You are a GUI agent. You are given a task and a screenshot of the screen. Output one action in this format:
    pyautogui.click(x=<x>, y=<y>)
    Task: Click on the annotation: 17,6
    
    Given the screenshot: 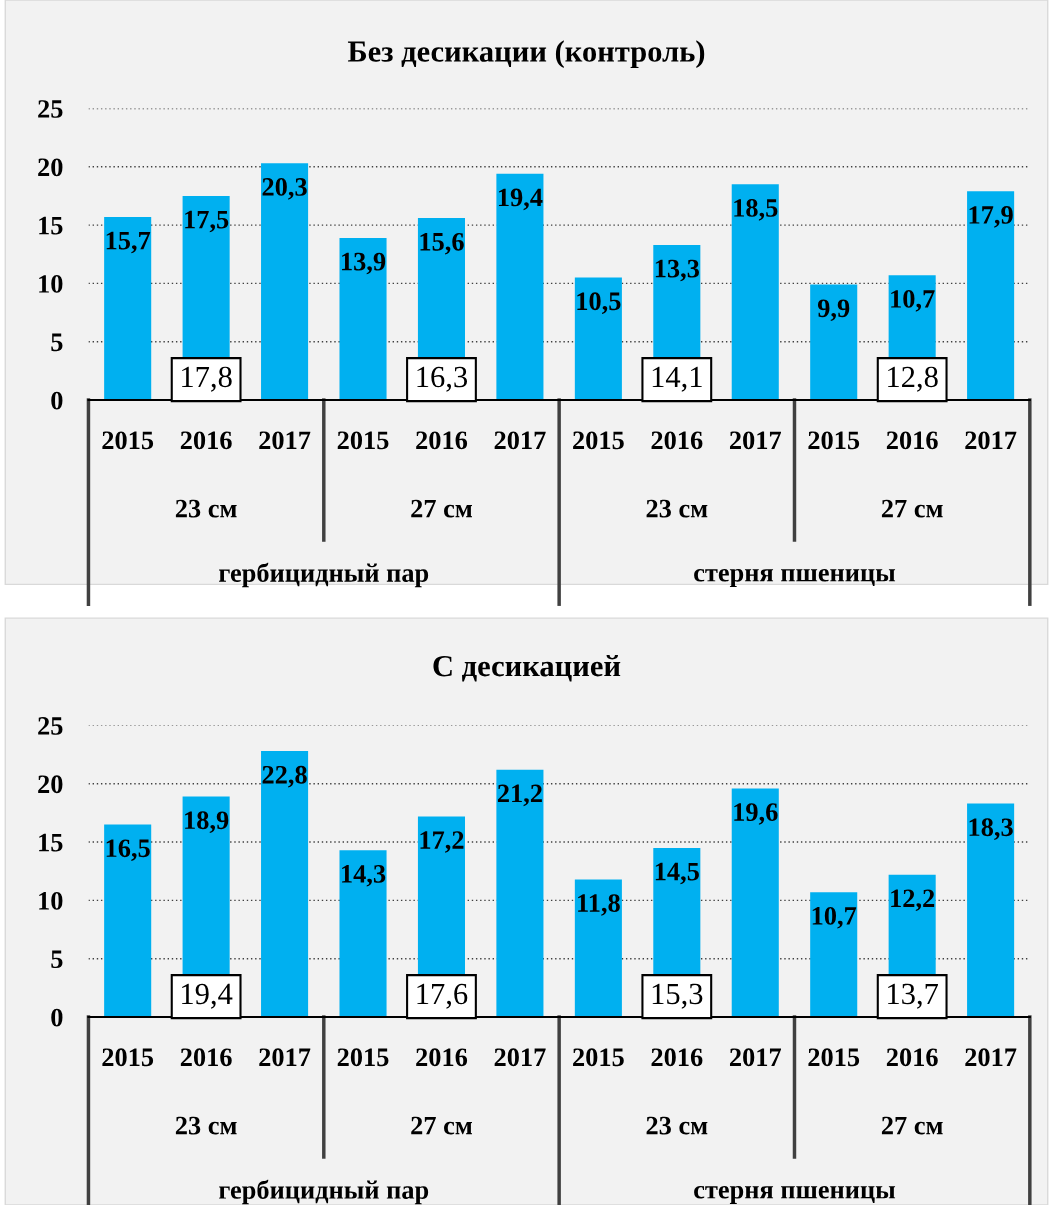 What is the action you would take?
    pyautogui.click(x=442, y=996)
    